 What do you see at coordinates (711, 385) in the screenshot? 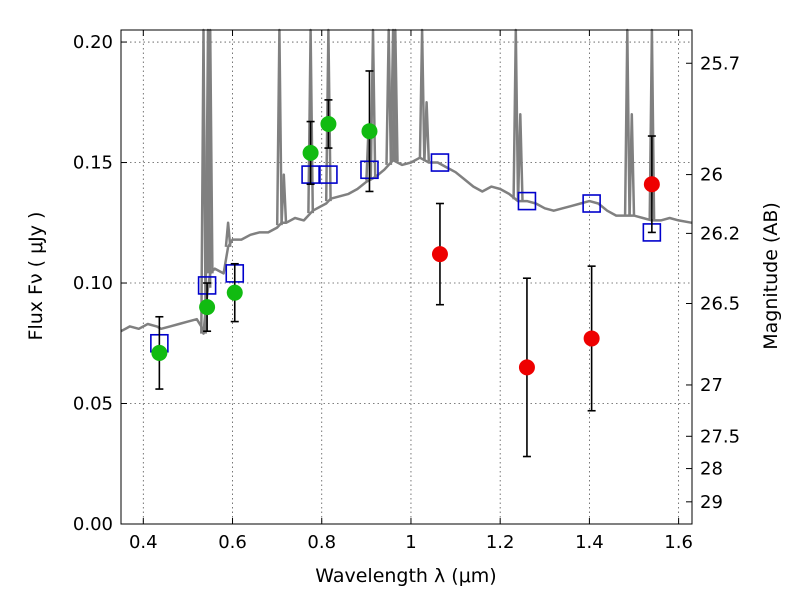
I see `y-right-tick-label: 27` at bounding box center [711, 385].